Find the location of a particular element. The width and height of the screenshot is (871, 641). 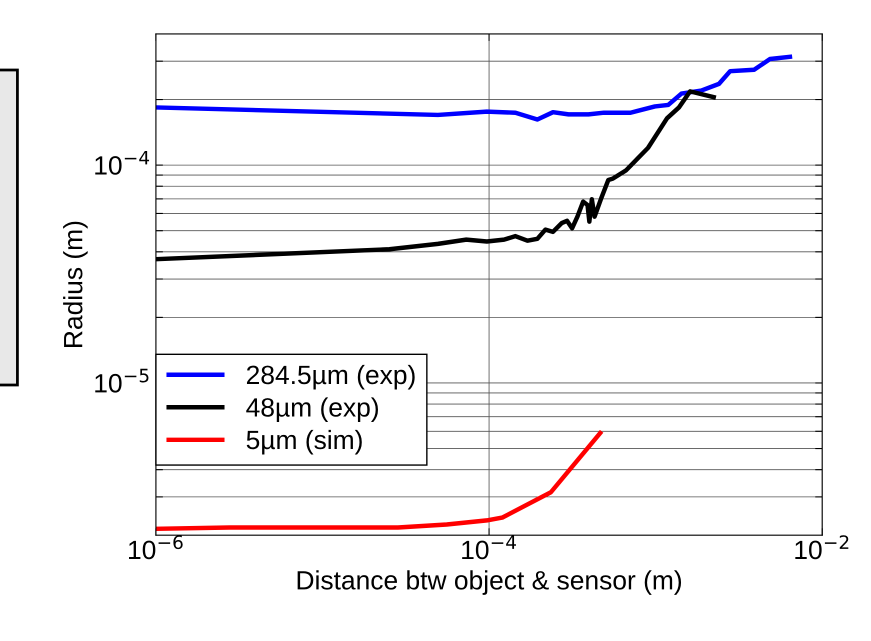

x-tick-label: 10$^{−4}$ is located at coordinates (489, 547).